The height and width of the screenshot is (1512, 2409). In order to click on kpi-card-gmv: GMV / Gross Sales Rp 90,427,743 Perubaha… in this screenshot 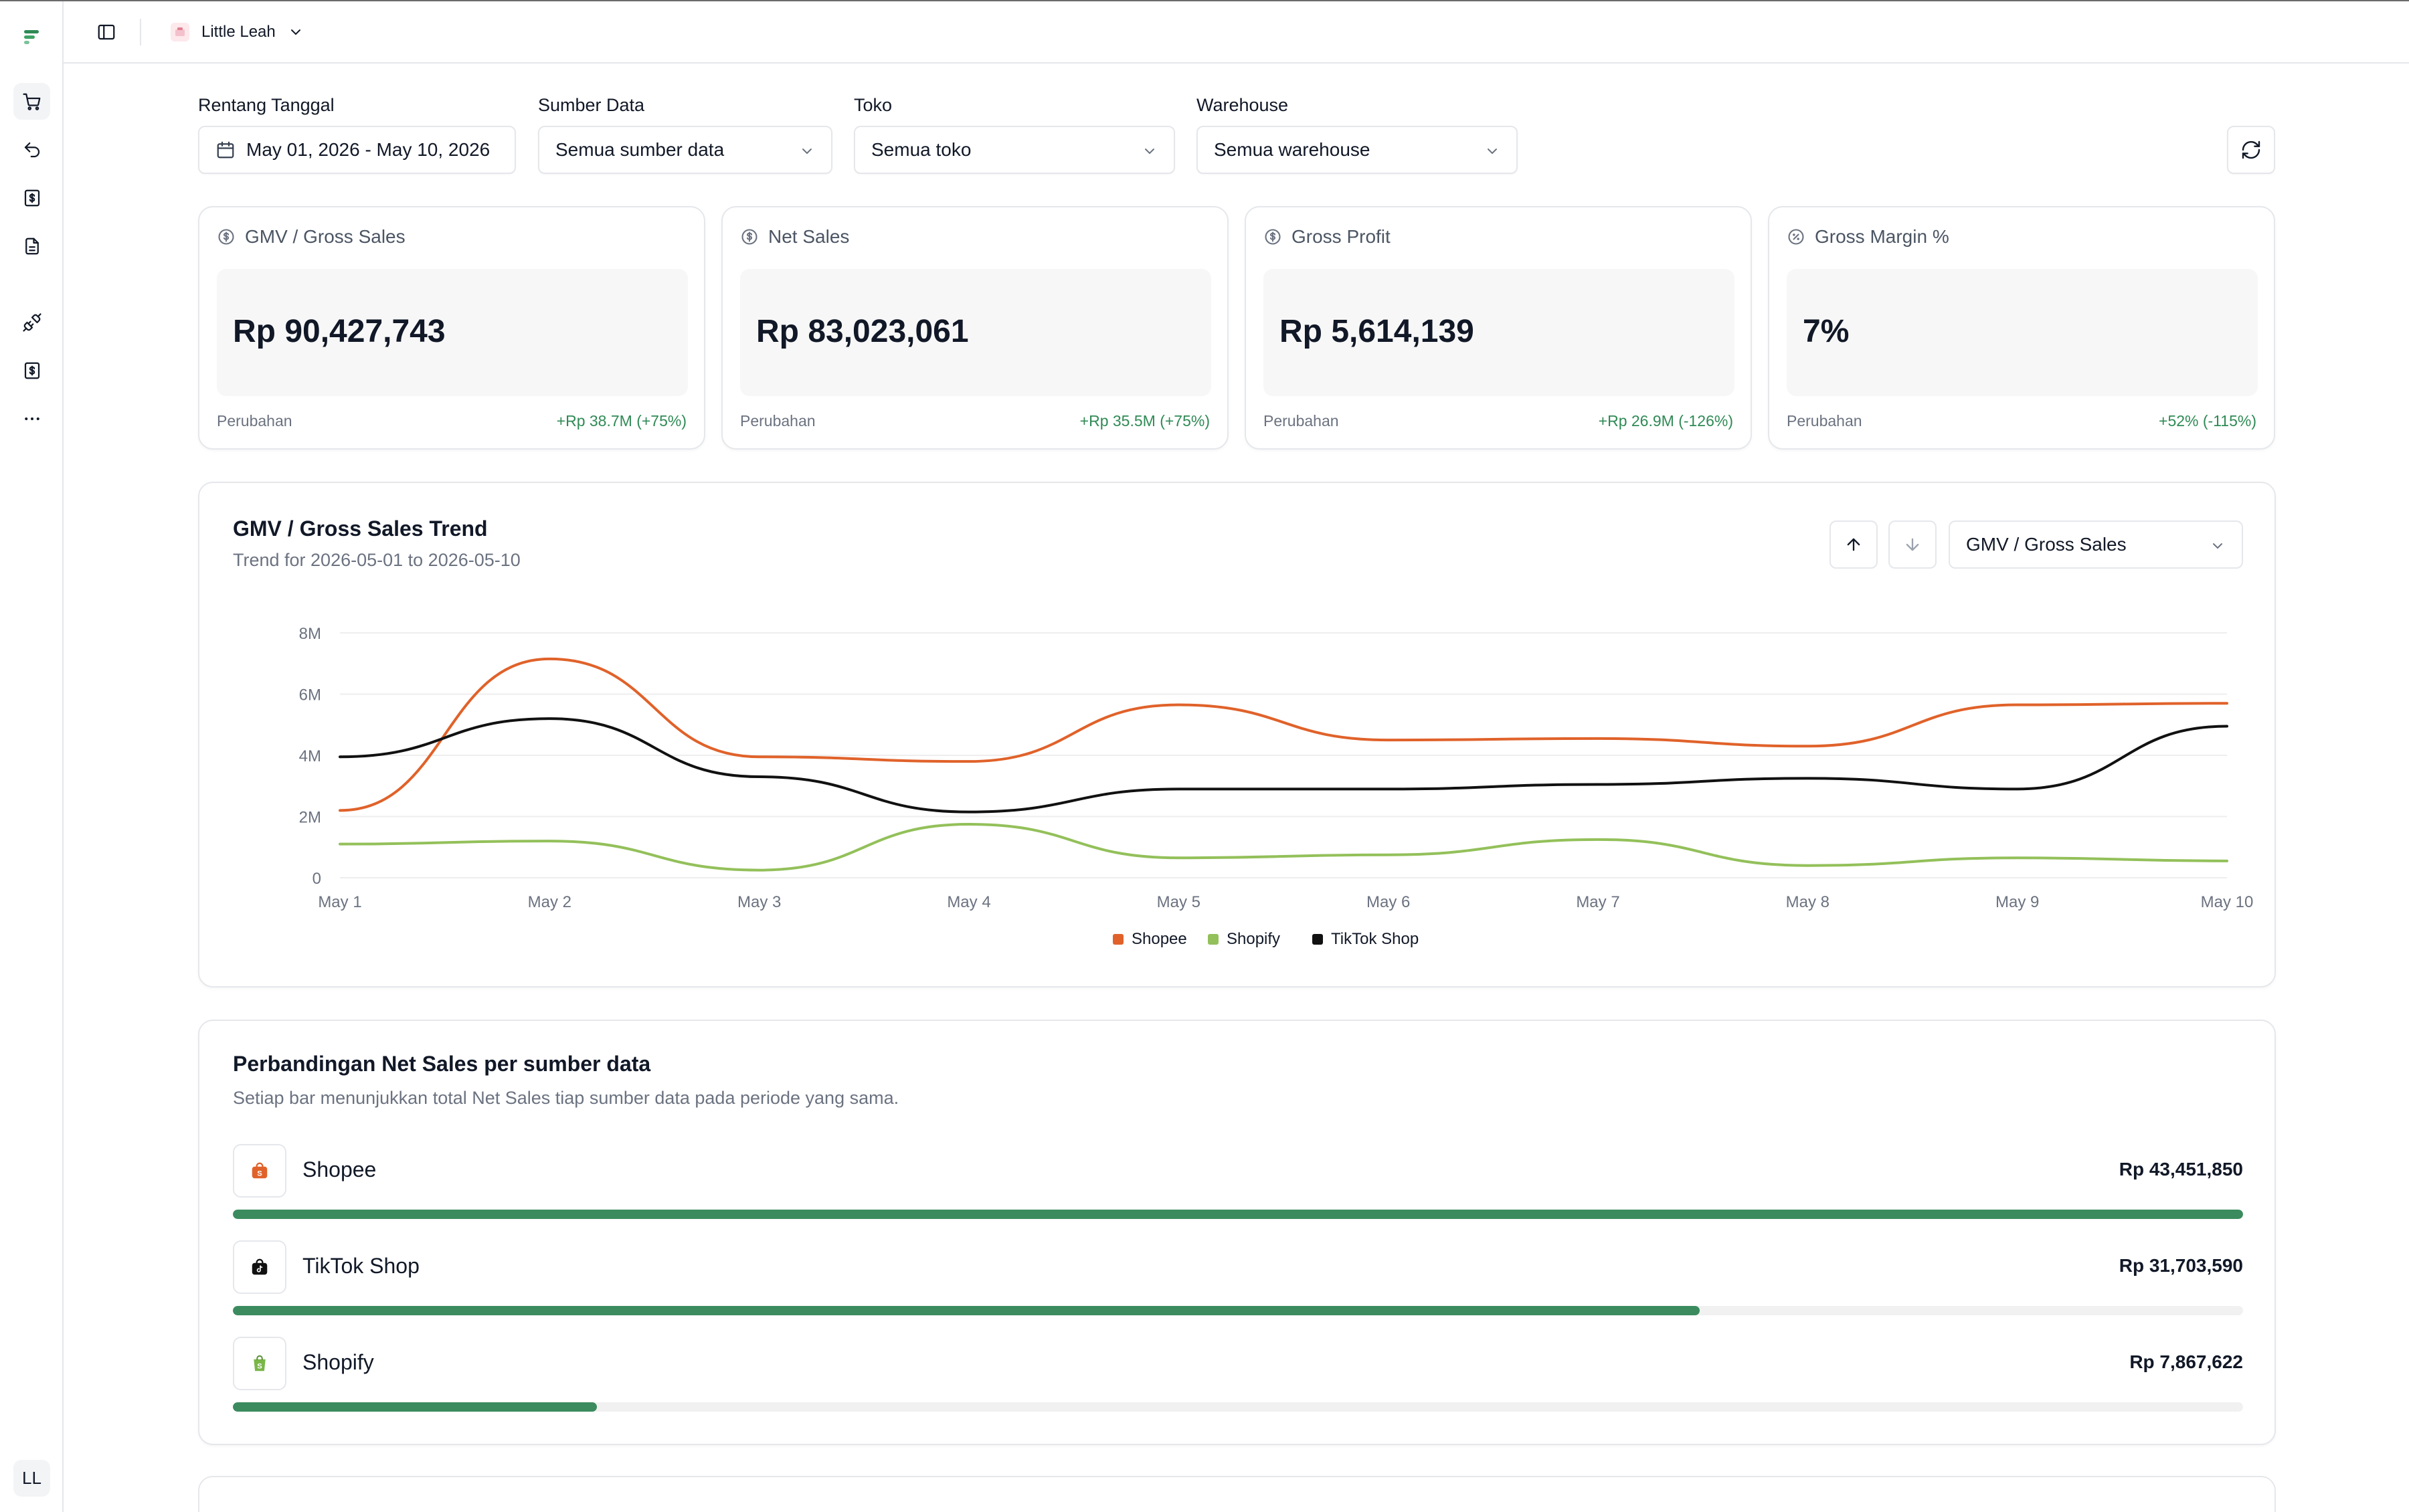, I will do `click(451, 328)`.